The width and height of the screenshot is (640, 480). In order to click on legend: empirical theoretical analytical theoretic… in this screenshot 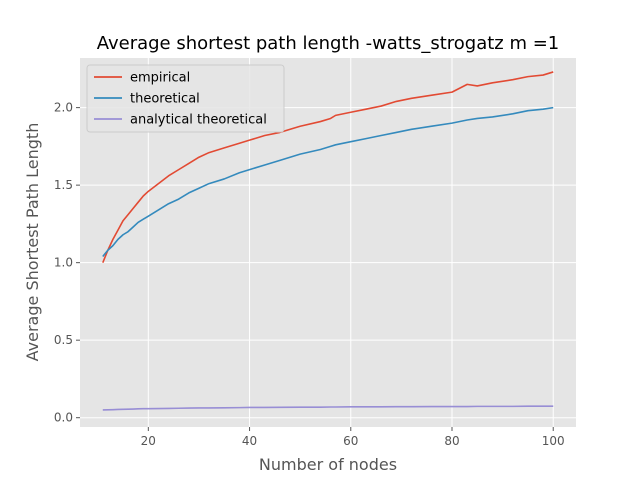, I will do `click(185, 98)`.